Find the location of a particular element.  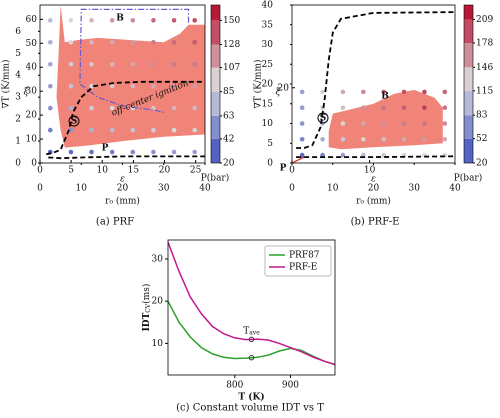

x-tick-label: 800 is located at coordinates (234, 386).